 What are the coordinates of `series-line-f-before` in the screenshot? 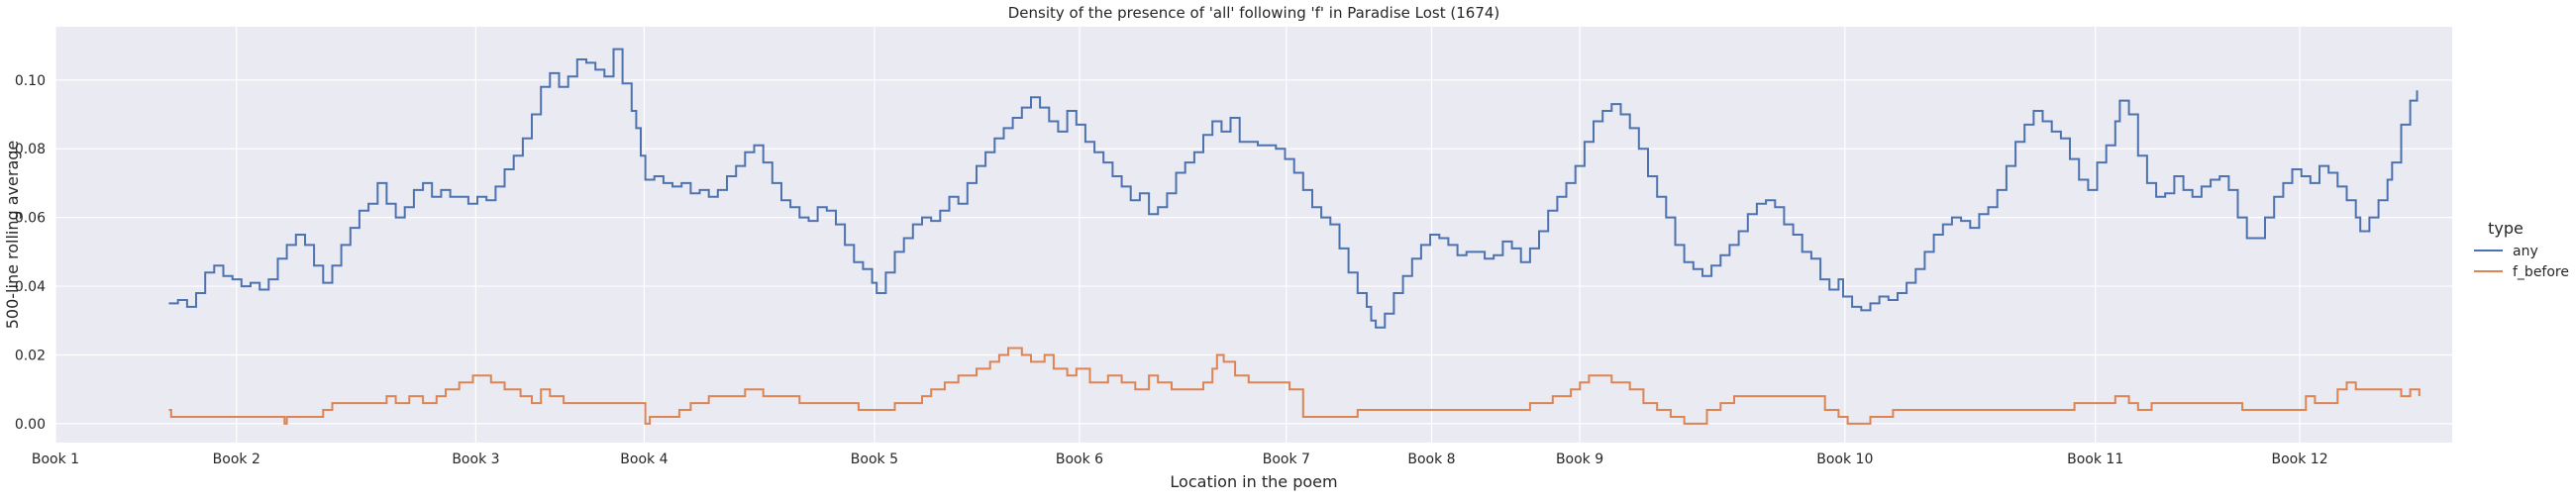 It's located at (1294, 386).